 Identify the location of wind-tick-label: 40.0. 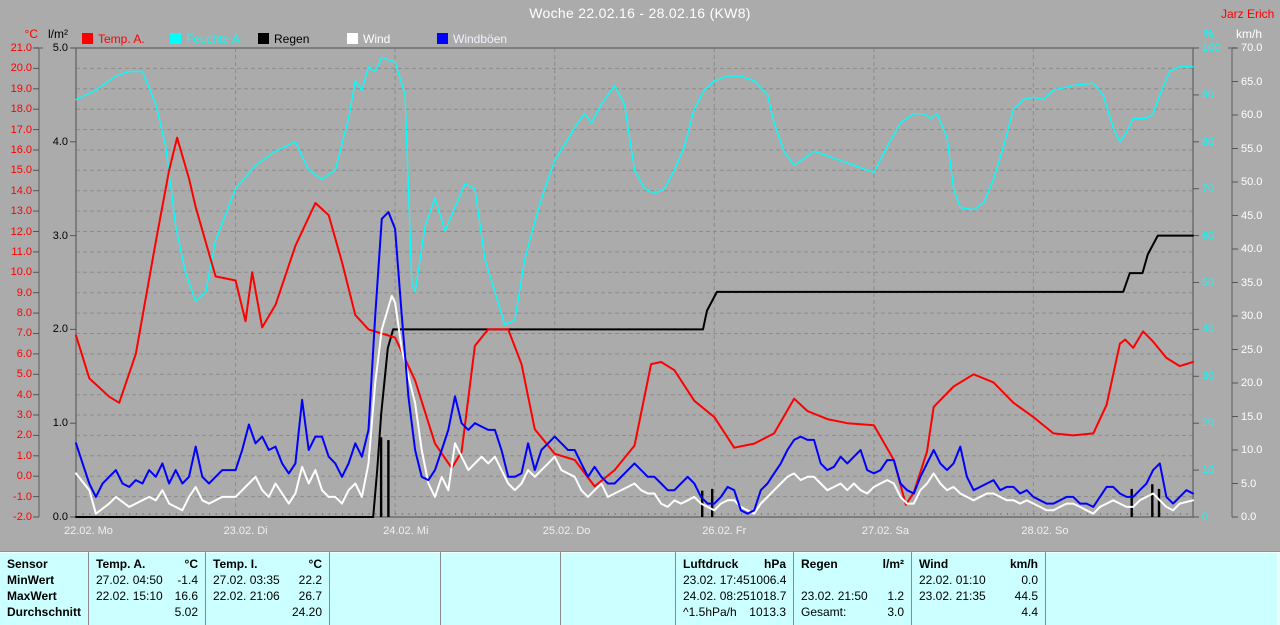
(1252, 249).